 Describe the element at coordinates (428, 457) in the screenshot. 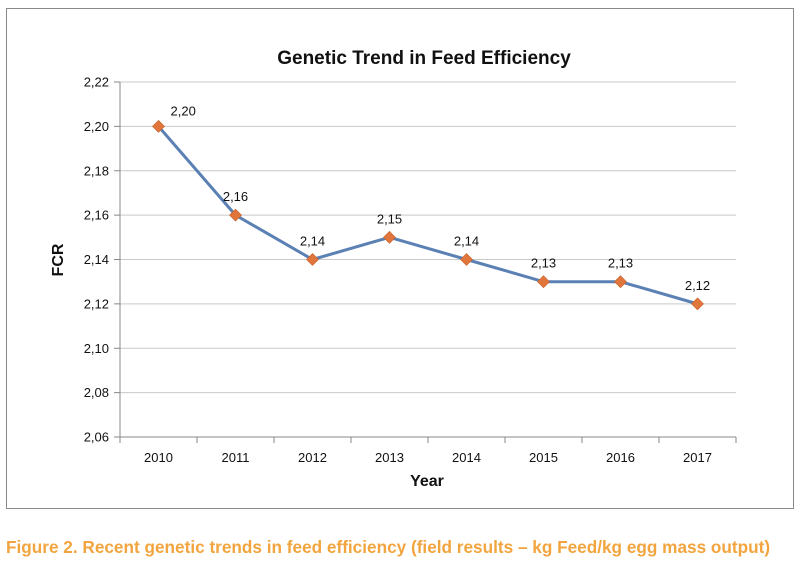

I see `x-tick-labels: 2010 2011 2012 2013 2014 2015 2016 2017` at that location.